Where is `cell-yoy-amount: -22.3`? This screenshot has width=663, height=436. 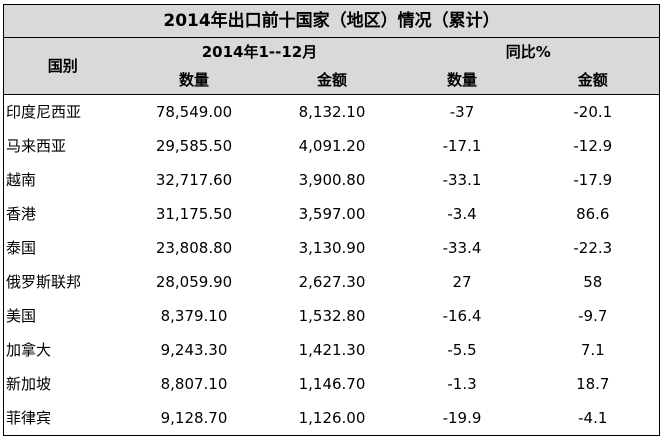
cell-yoy-amount: -22.3 is located at coordinates (593, 248).